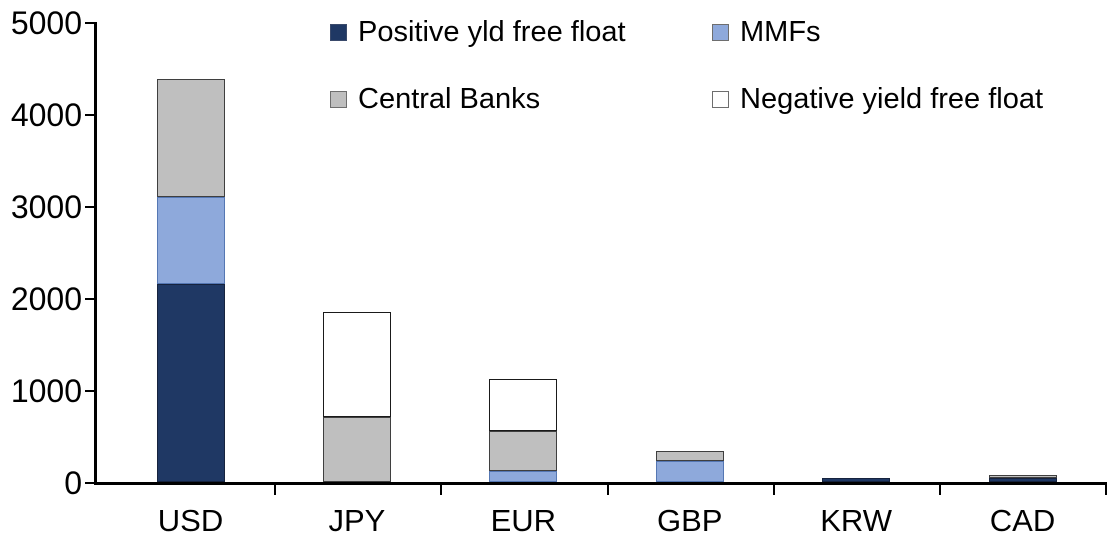  I want to click on bar-segment-gbp-central-banks, so click(689, 456).